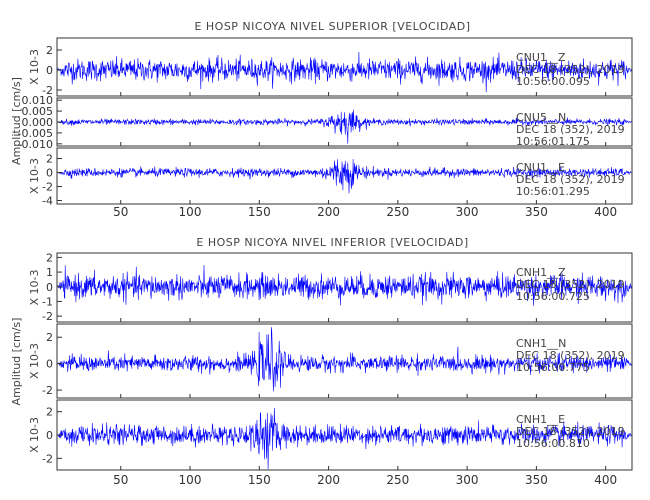 This screenshot has height=500, width=650. I want to click on trace-cnh1-n, so click(344, 359).